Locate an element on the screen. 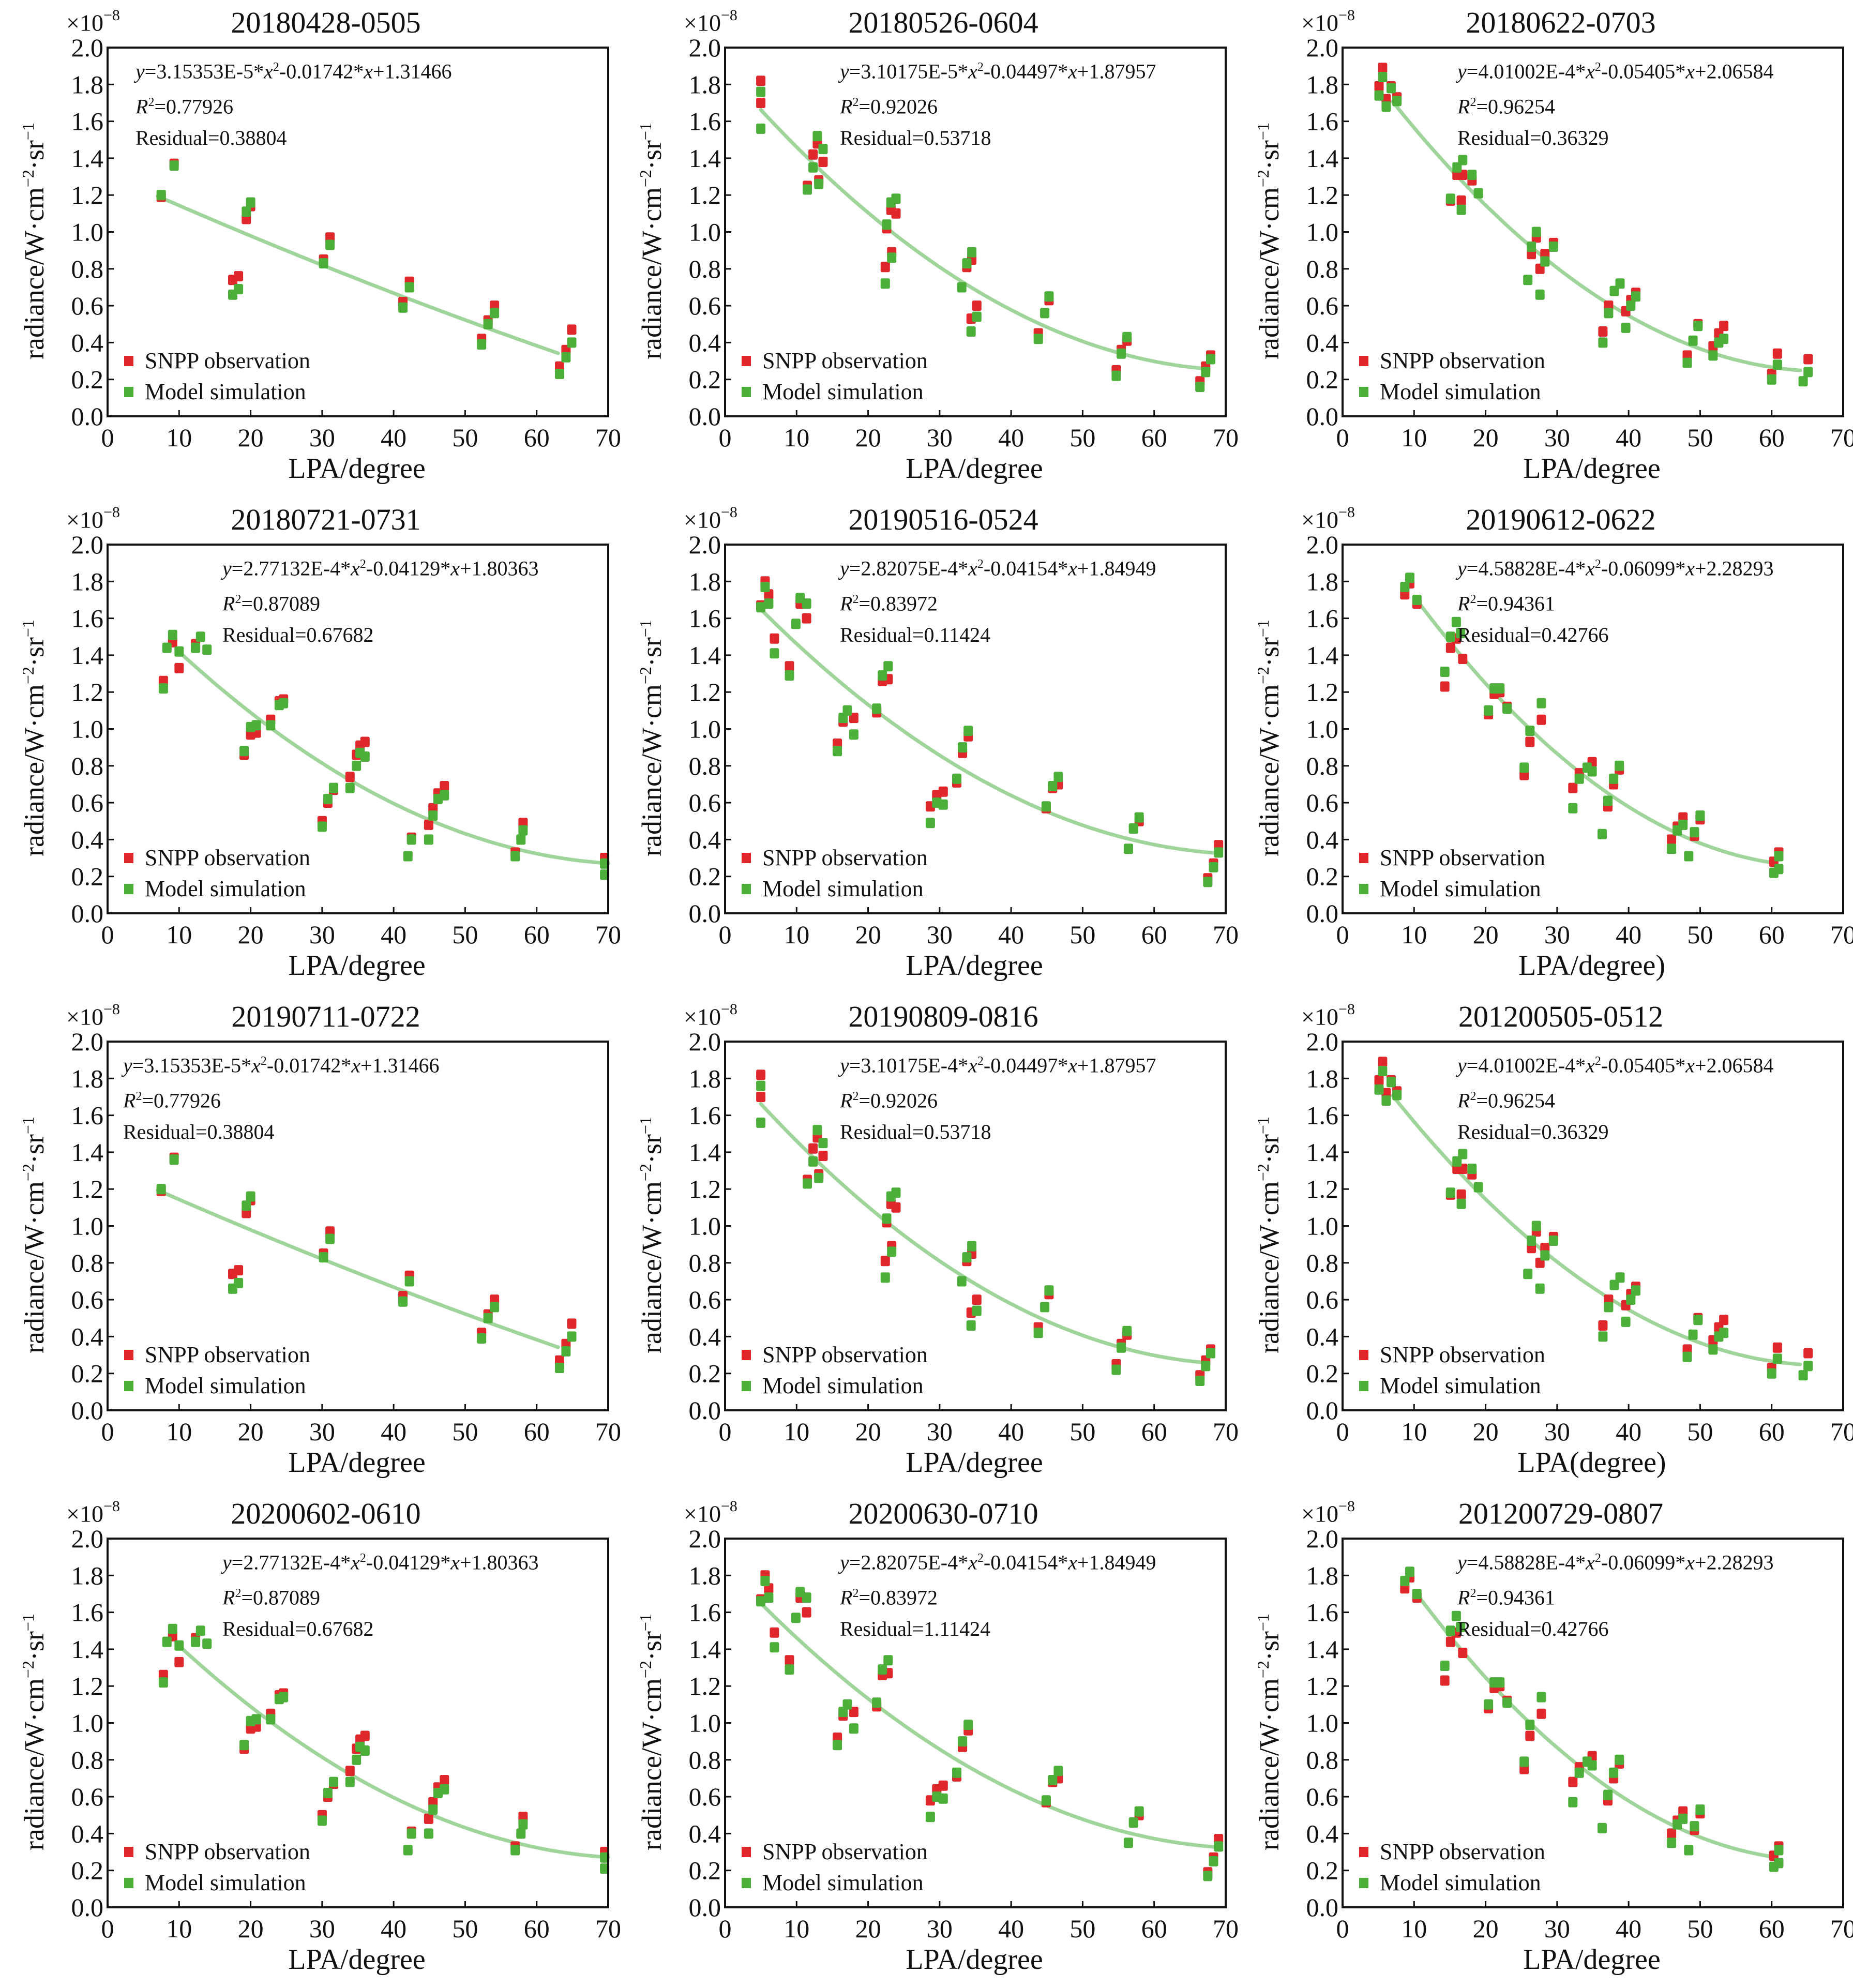 The height and width of the screenshot is (1988, 1853). fit-equation: y=2.82075E-4*x2-0.04154*x+1.84949 is located at coordinates (998, 568).